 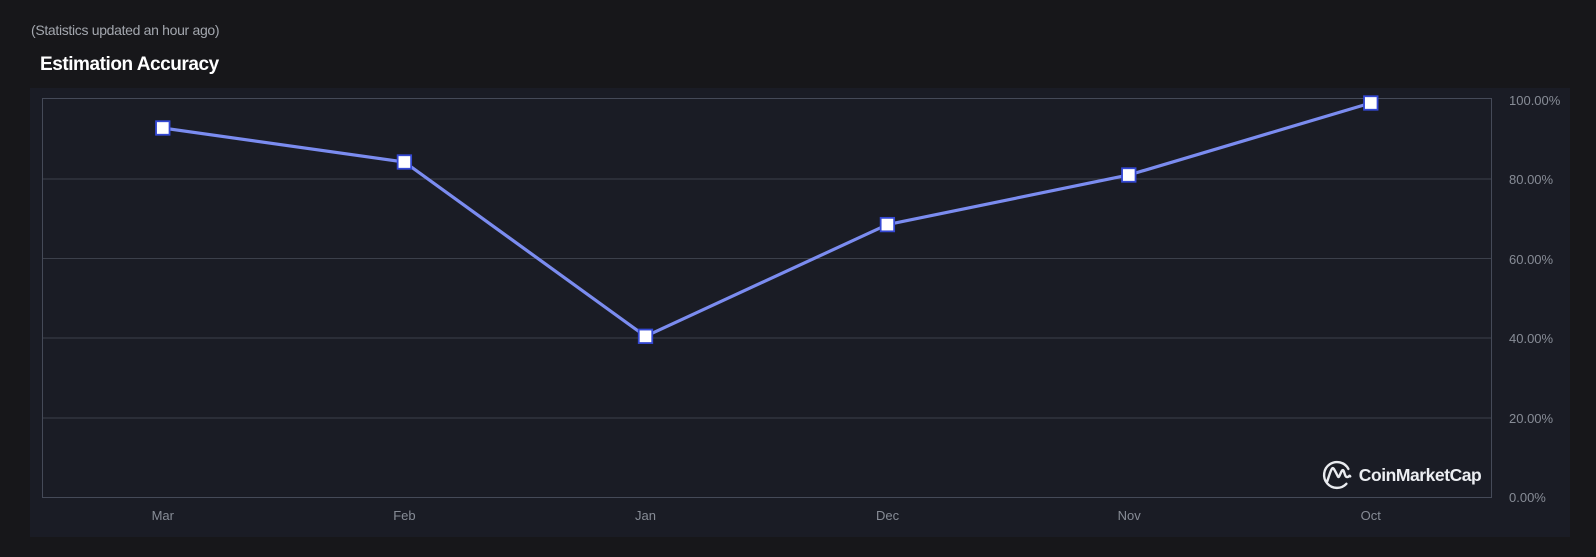 What do you see at coordinates (1420, 475) in the screenshot?
I see `svg-text: CoinMarketCap` at bounding box center [1420, 475].